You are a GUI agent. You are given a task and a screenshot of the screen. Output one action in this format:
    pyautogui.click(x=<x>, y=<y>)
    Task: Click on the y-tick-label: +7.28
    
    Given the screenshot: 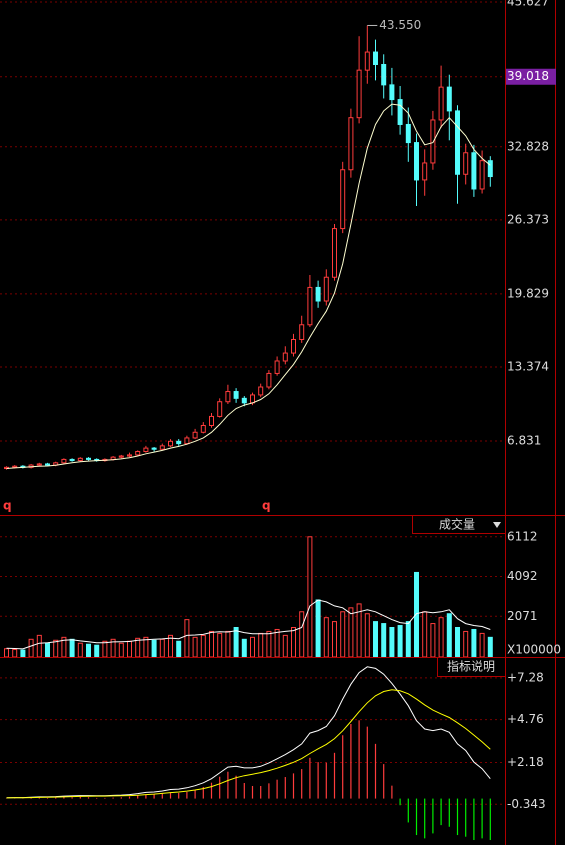 What is the action you would take?
    pyautogui.click(x=525, y=677)
    